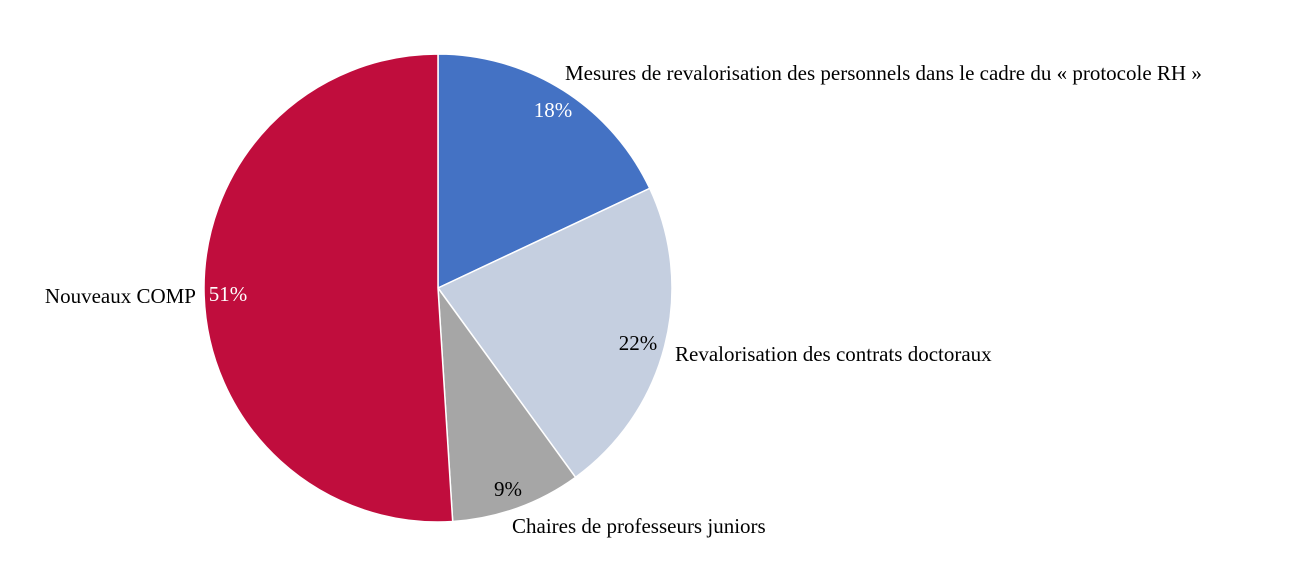 Image resolution: width=1310 pixels, height=577 pixels. I want to click on value-label: 9%, so click(508, 489).